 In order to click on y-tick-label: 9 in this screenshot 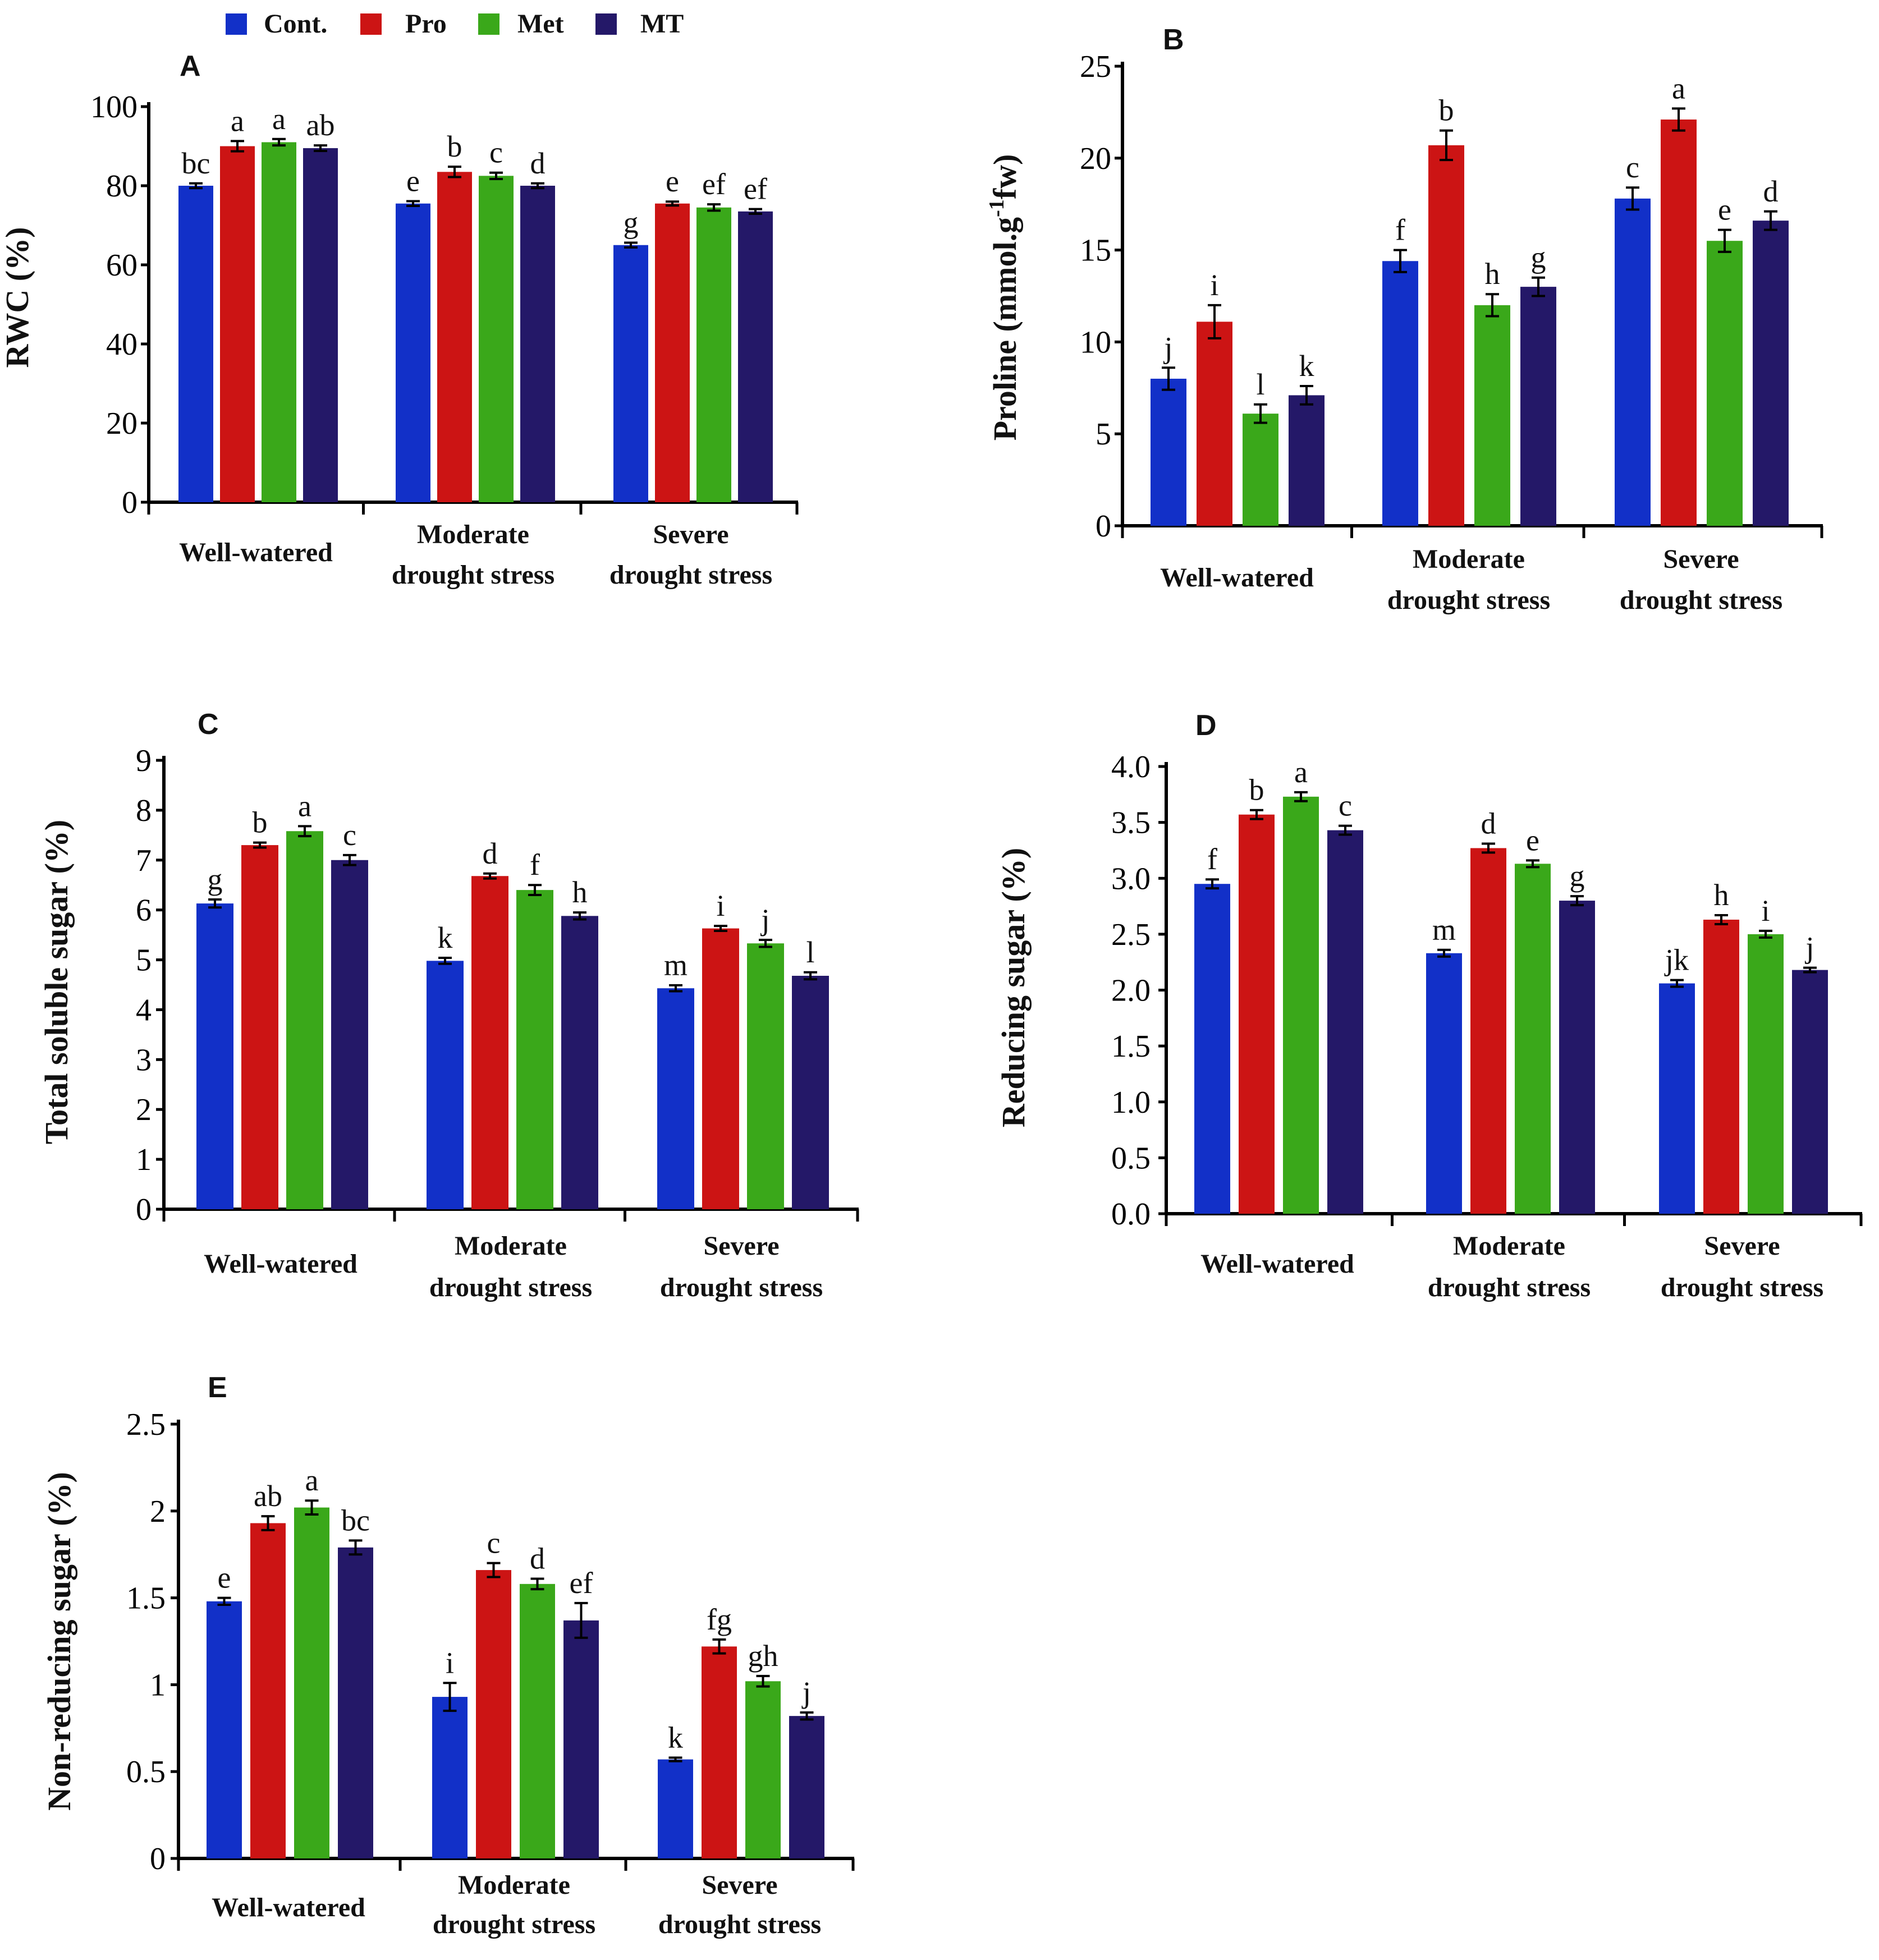, I will do `click(144, 761)`.